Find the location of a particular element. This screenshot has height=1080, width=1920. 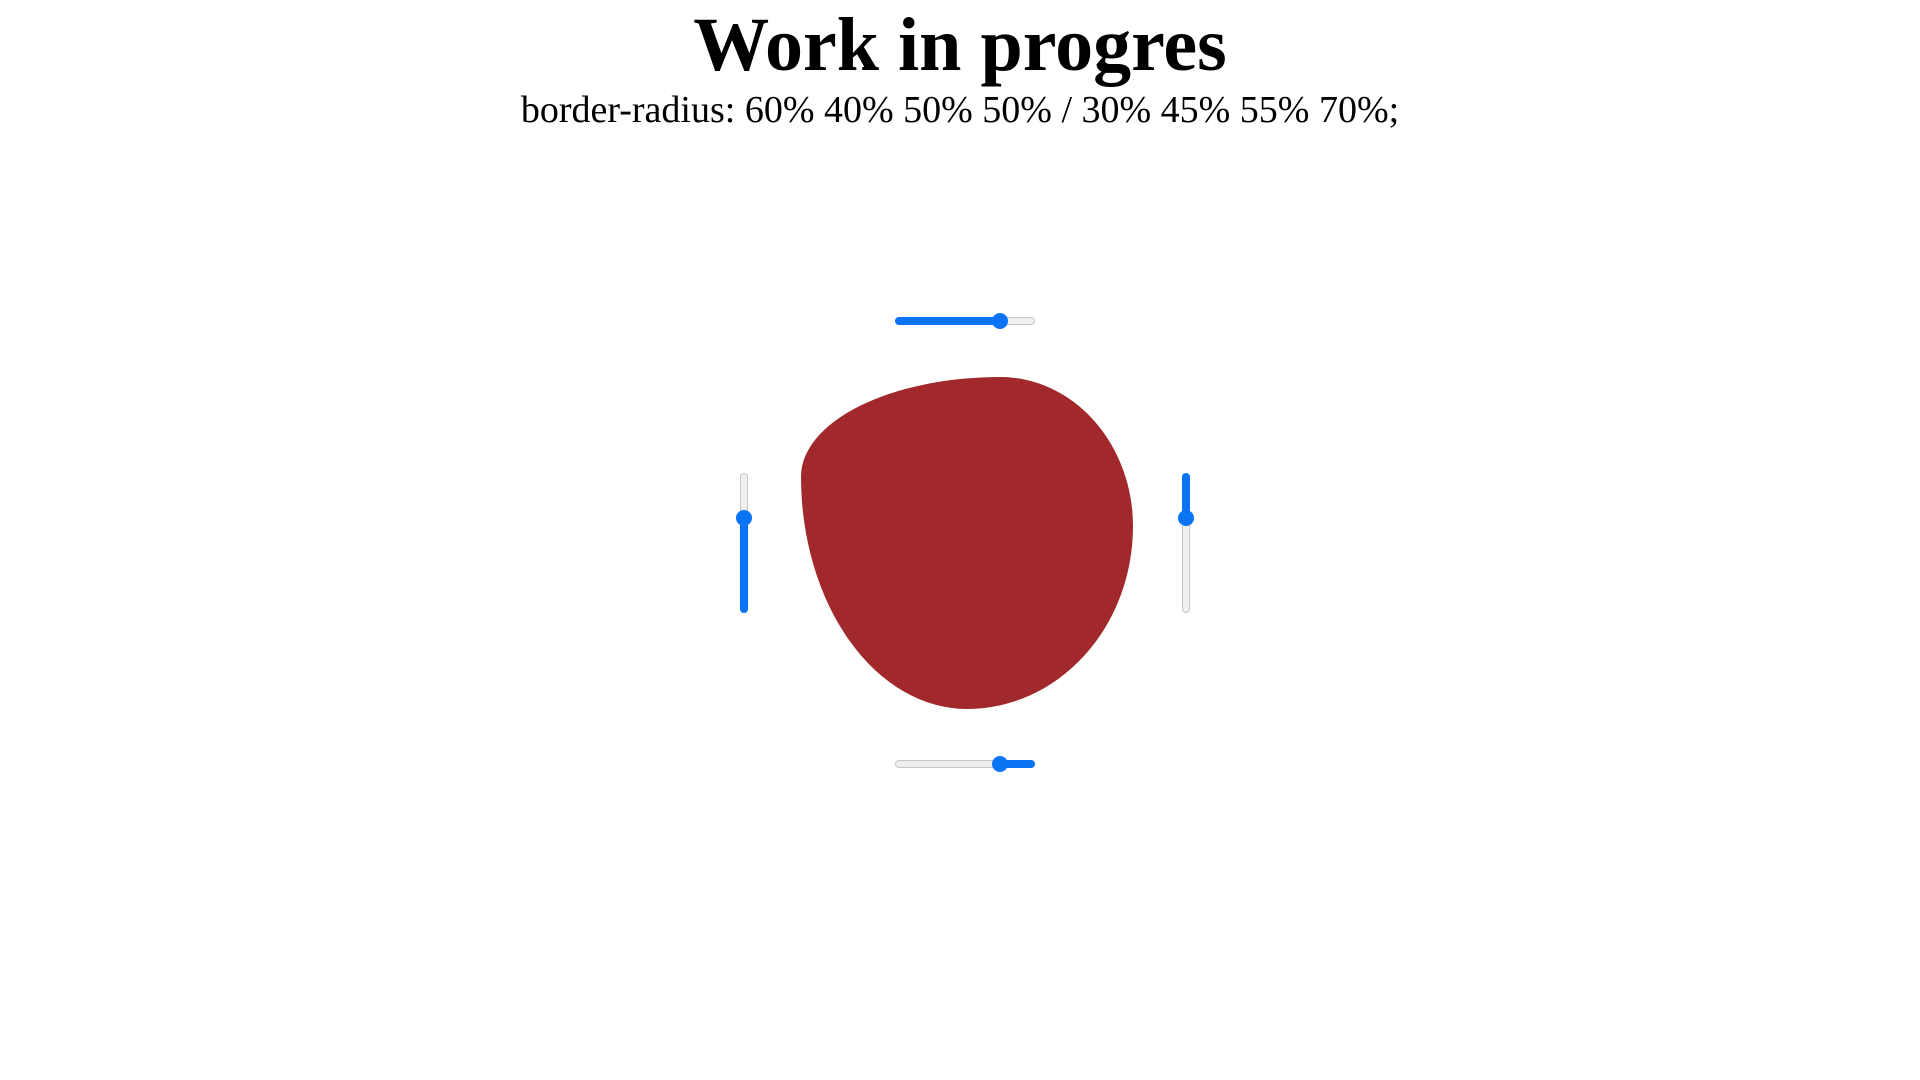

left-radius-slider is located at coordinates (744, 543).